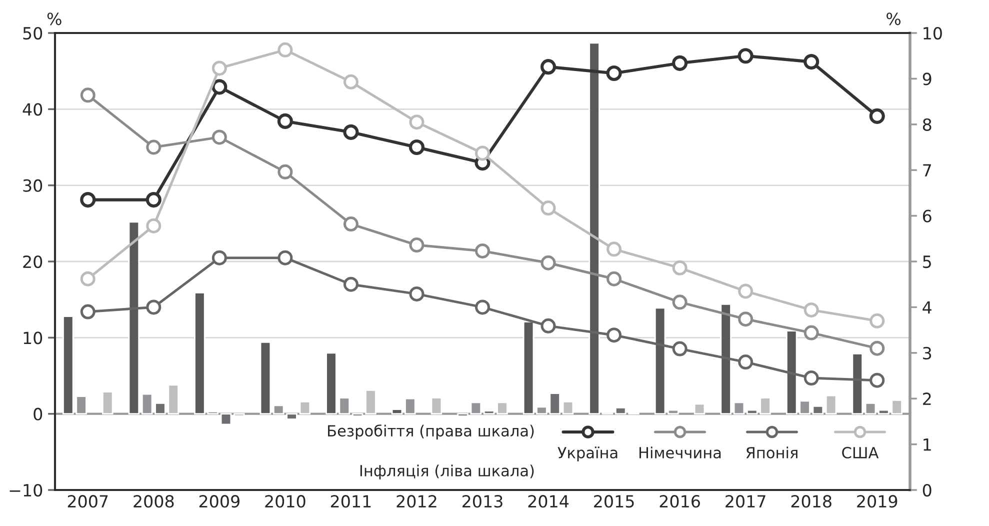 The height and width of the screenshot is (526, 989). What do you see at coordinates (482, 501) in the screenshot?
I see `x-tick-label: 2013` at bounding box center [482, 501].